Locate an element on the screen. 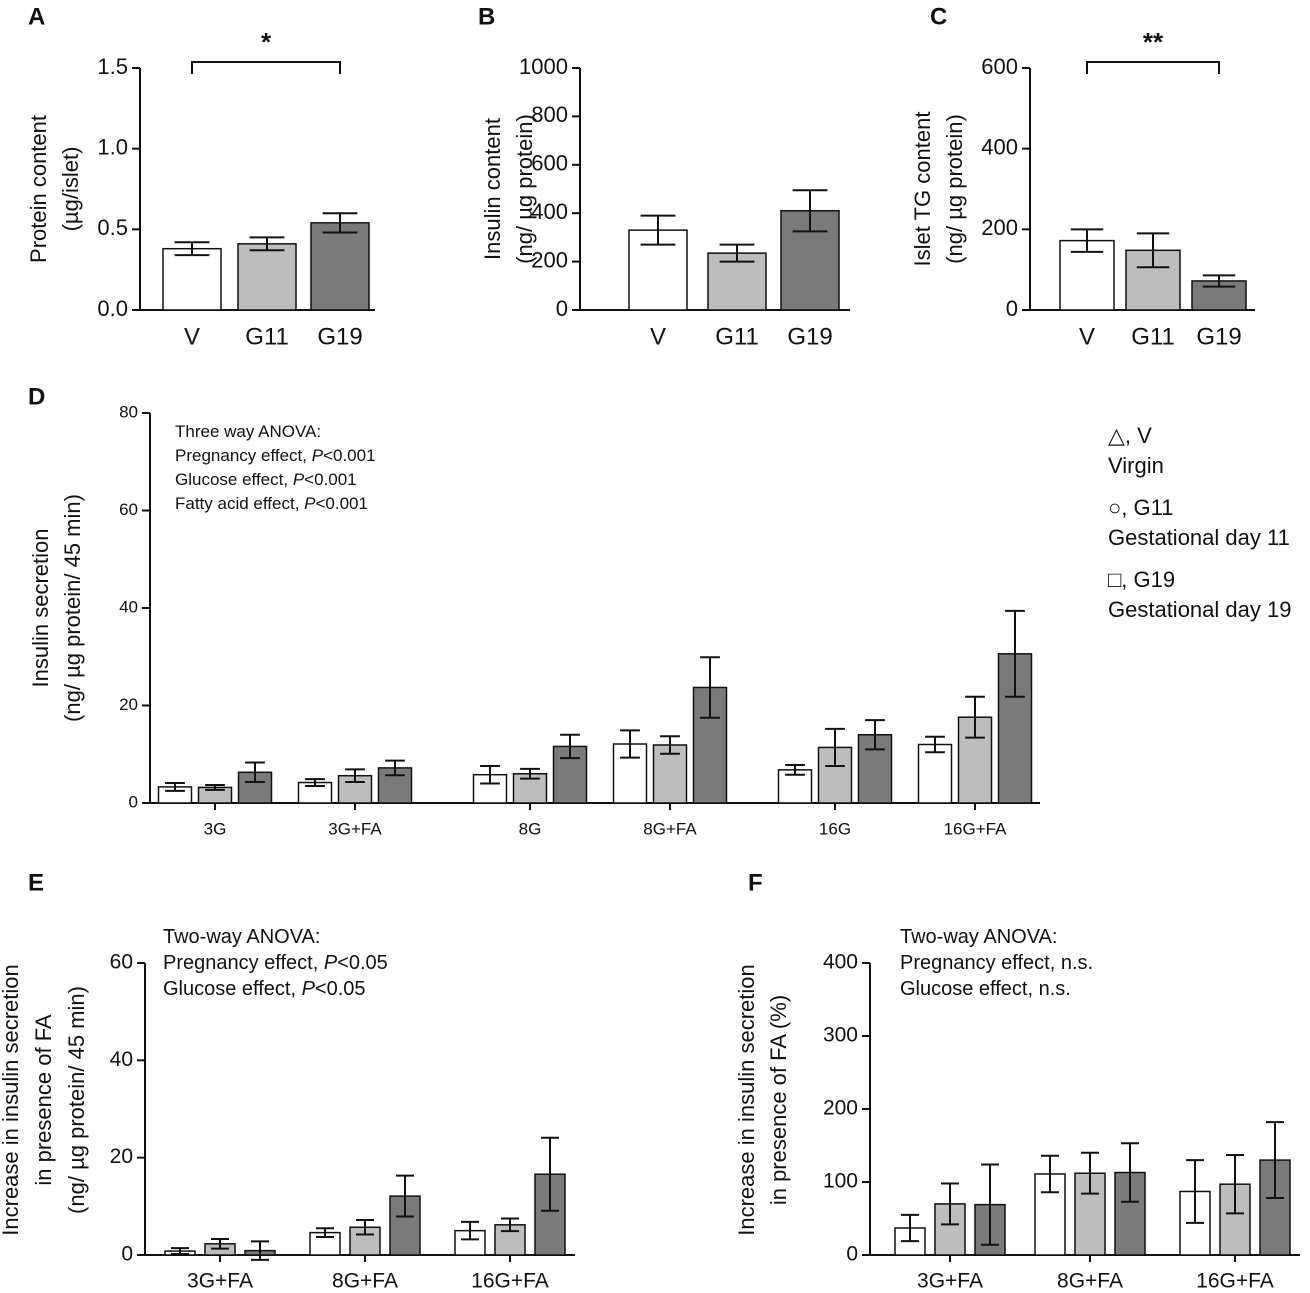  y-tick-label: 1.0 is located at coordinates (112, 146).